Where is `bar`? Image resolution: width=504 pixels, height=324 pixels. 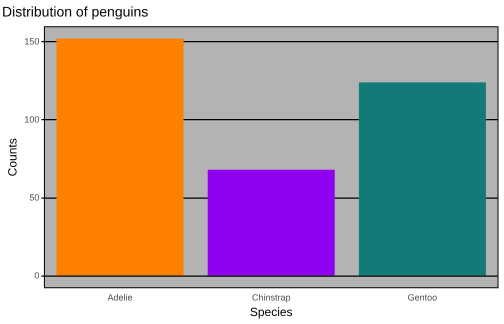
bar is located at coordinates (271, 223).